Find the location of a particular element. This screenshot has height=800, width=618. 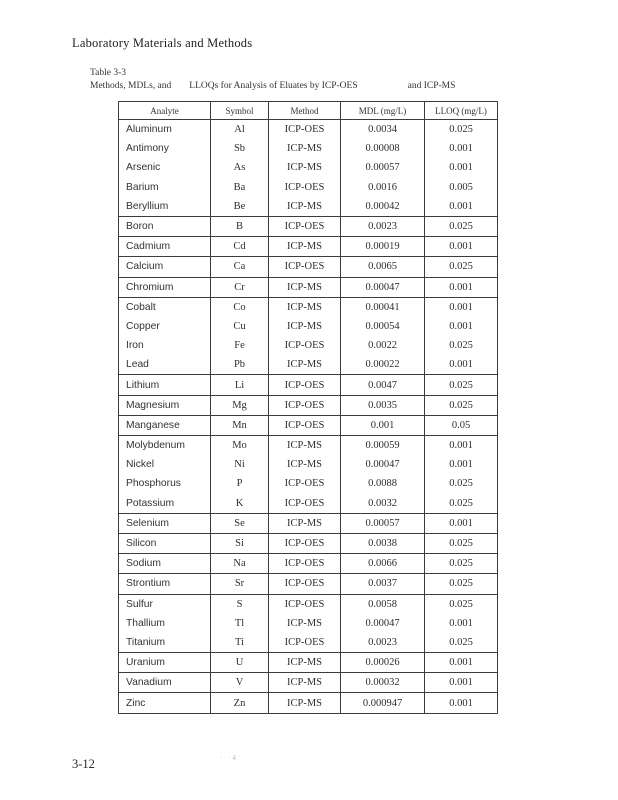

row-group: Uranium U ICP-MS 0.00026 0.001 is located at coordinates (308, 662).